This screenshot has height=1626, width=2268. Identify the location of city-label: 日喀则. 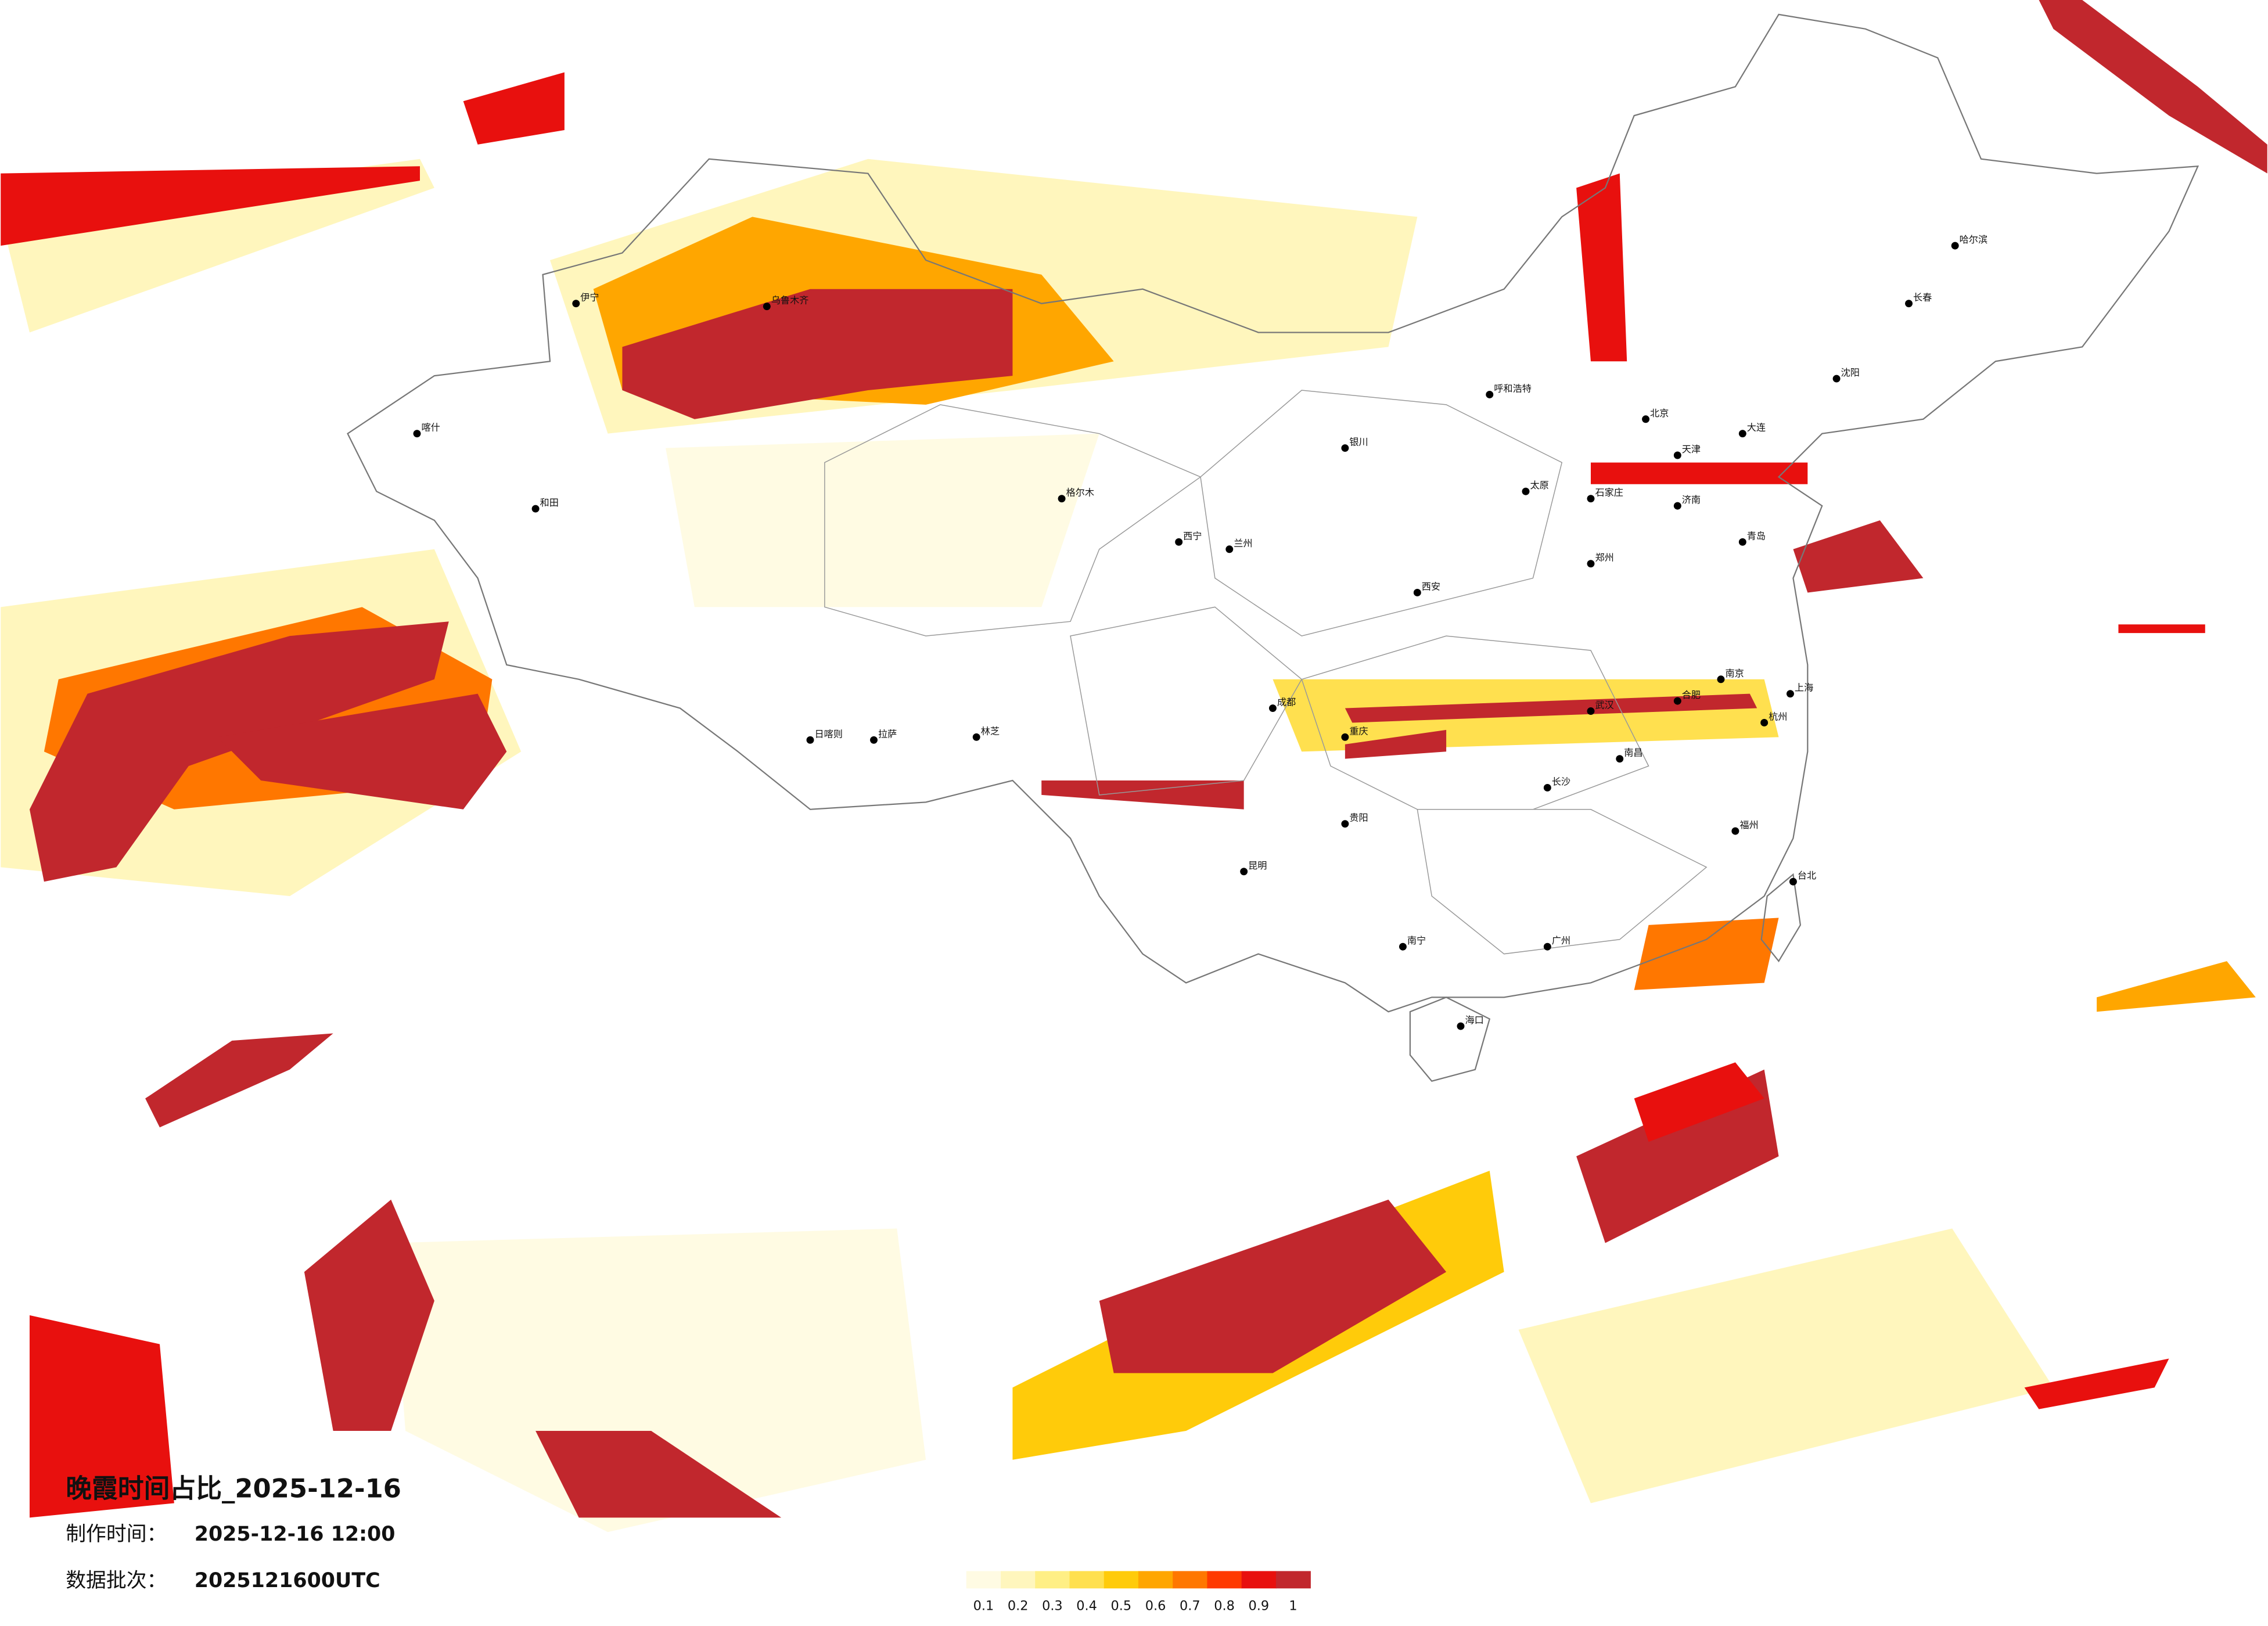
(828, 733).